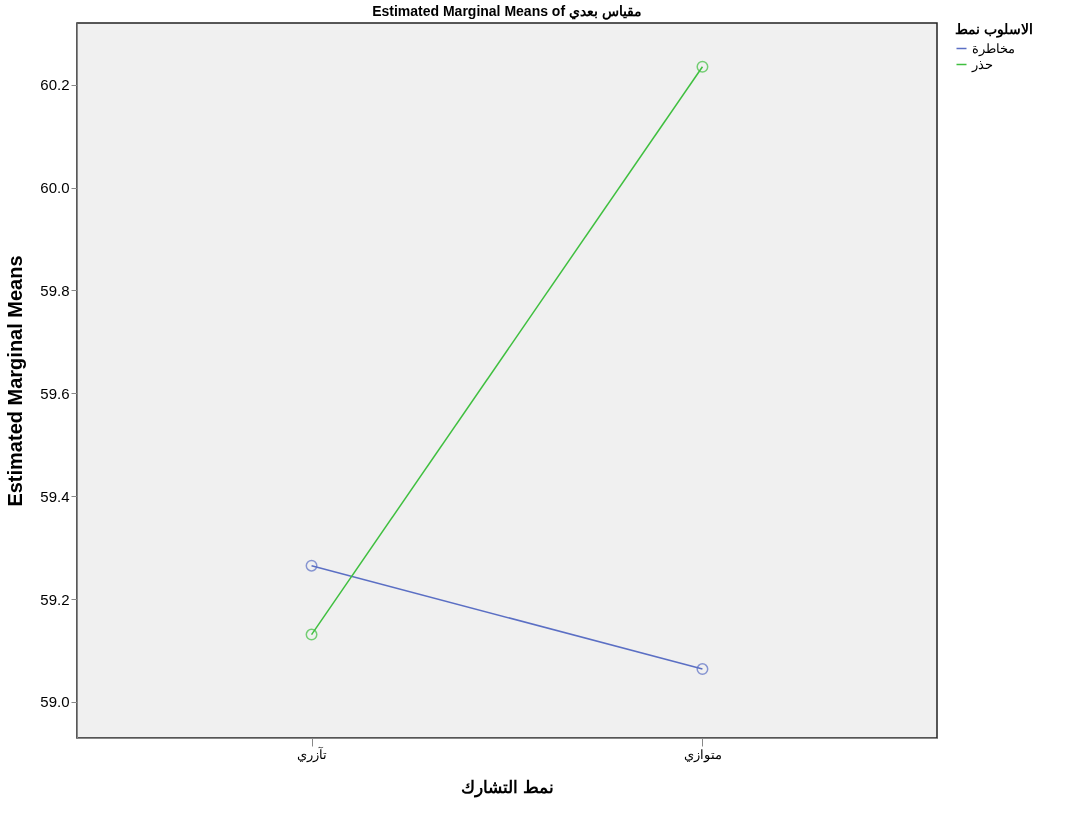 Image resolution: width=1090 pixels, height=823 pixels. I want to click on chart-title: Estimated Marginal Means of مقياس بعدي, so click(507, 11).